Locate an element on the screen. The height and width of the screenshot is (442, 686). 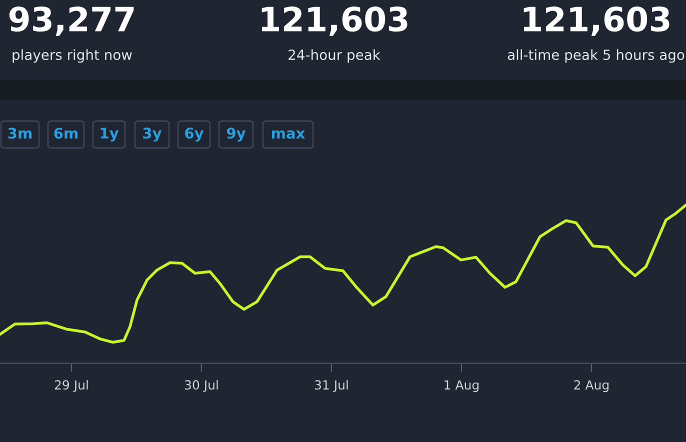
text: 24-hour peak is located at coordinates (334, 56).